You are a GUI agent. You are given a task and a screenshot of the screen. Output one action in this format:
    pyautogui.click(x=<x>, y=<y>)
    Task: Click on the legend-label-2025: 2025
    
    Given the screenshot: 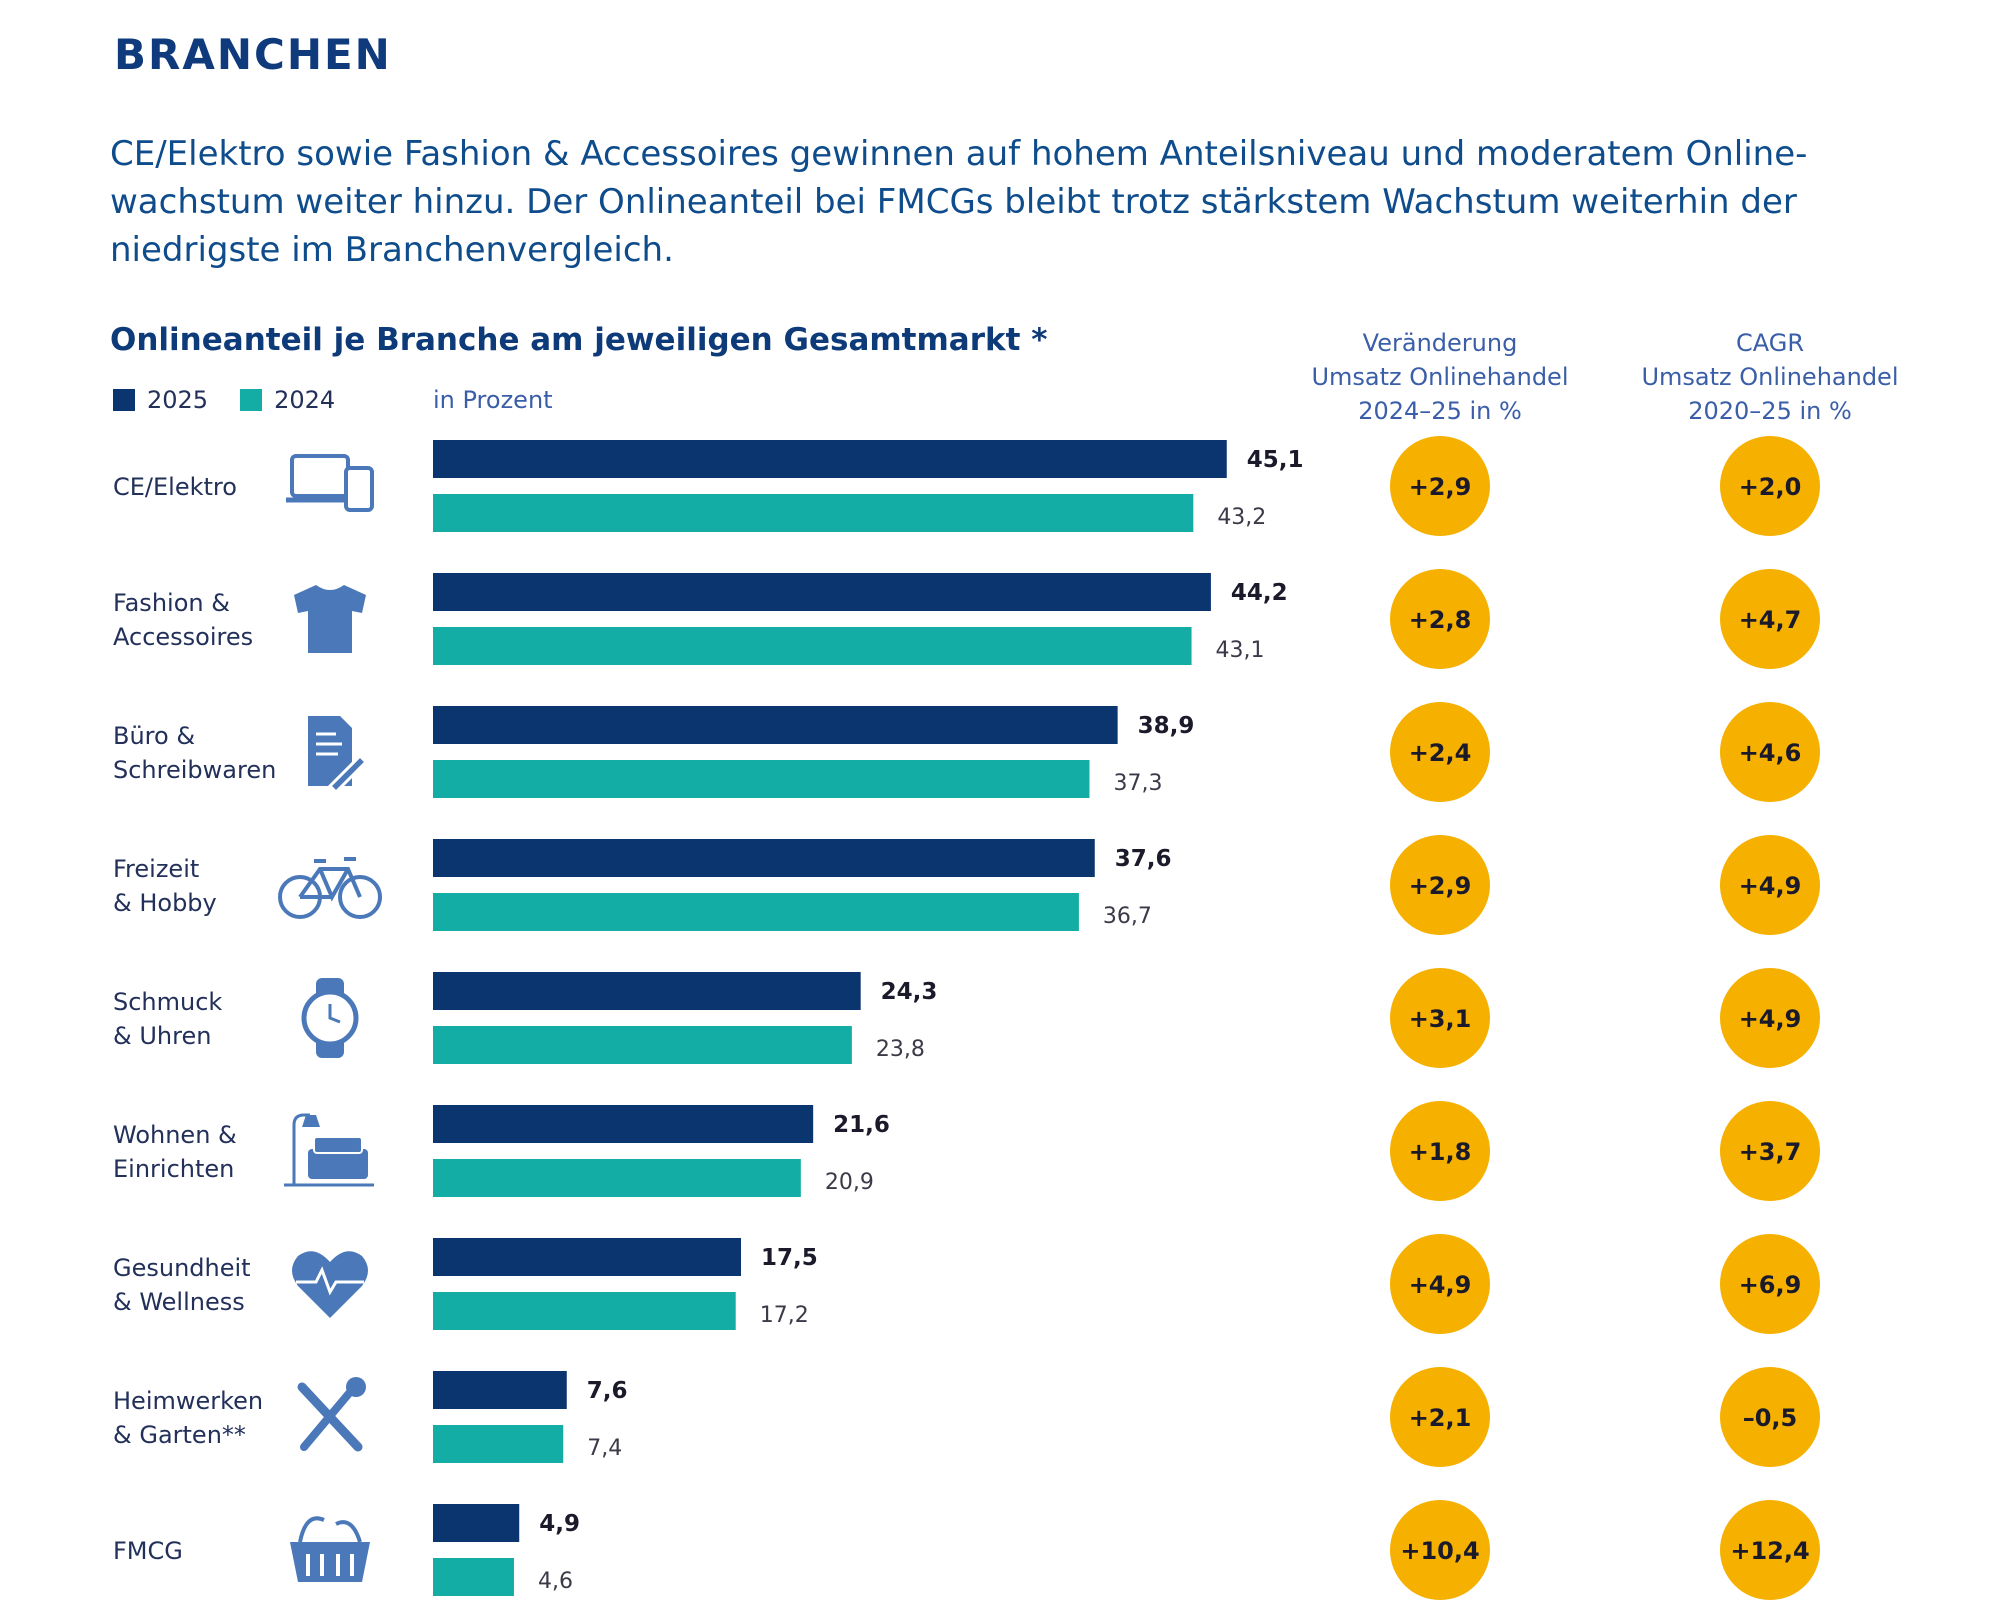 What is the action you would take?
    pyautogui.click(x=178, y=400)
    